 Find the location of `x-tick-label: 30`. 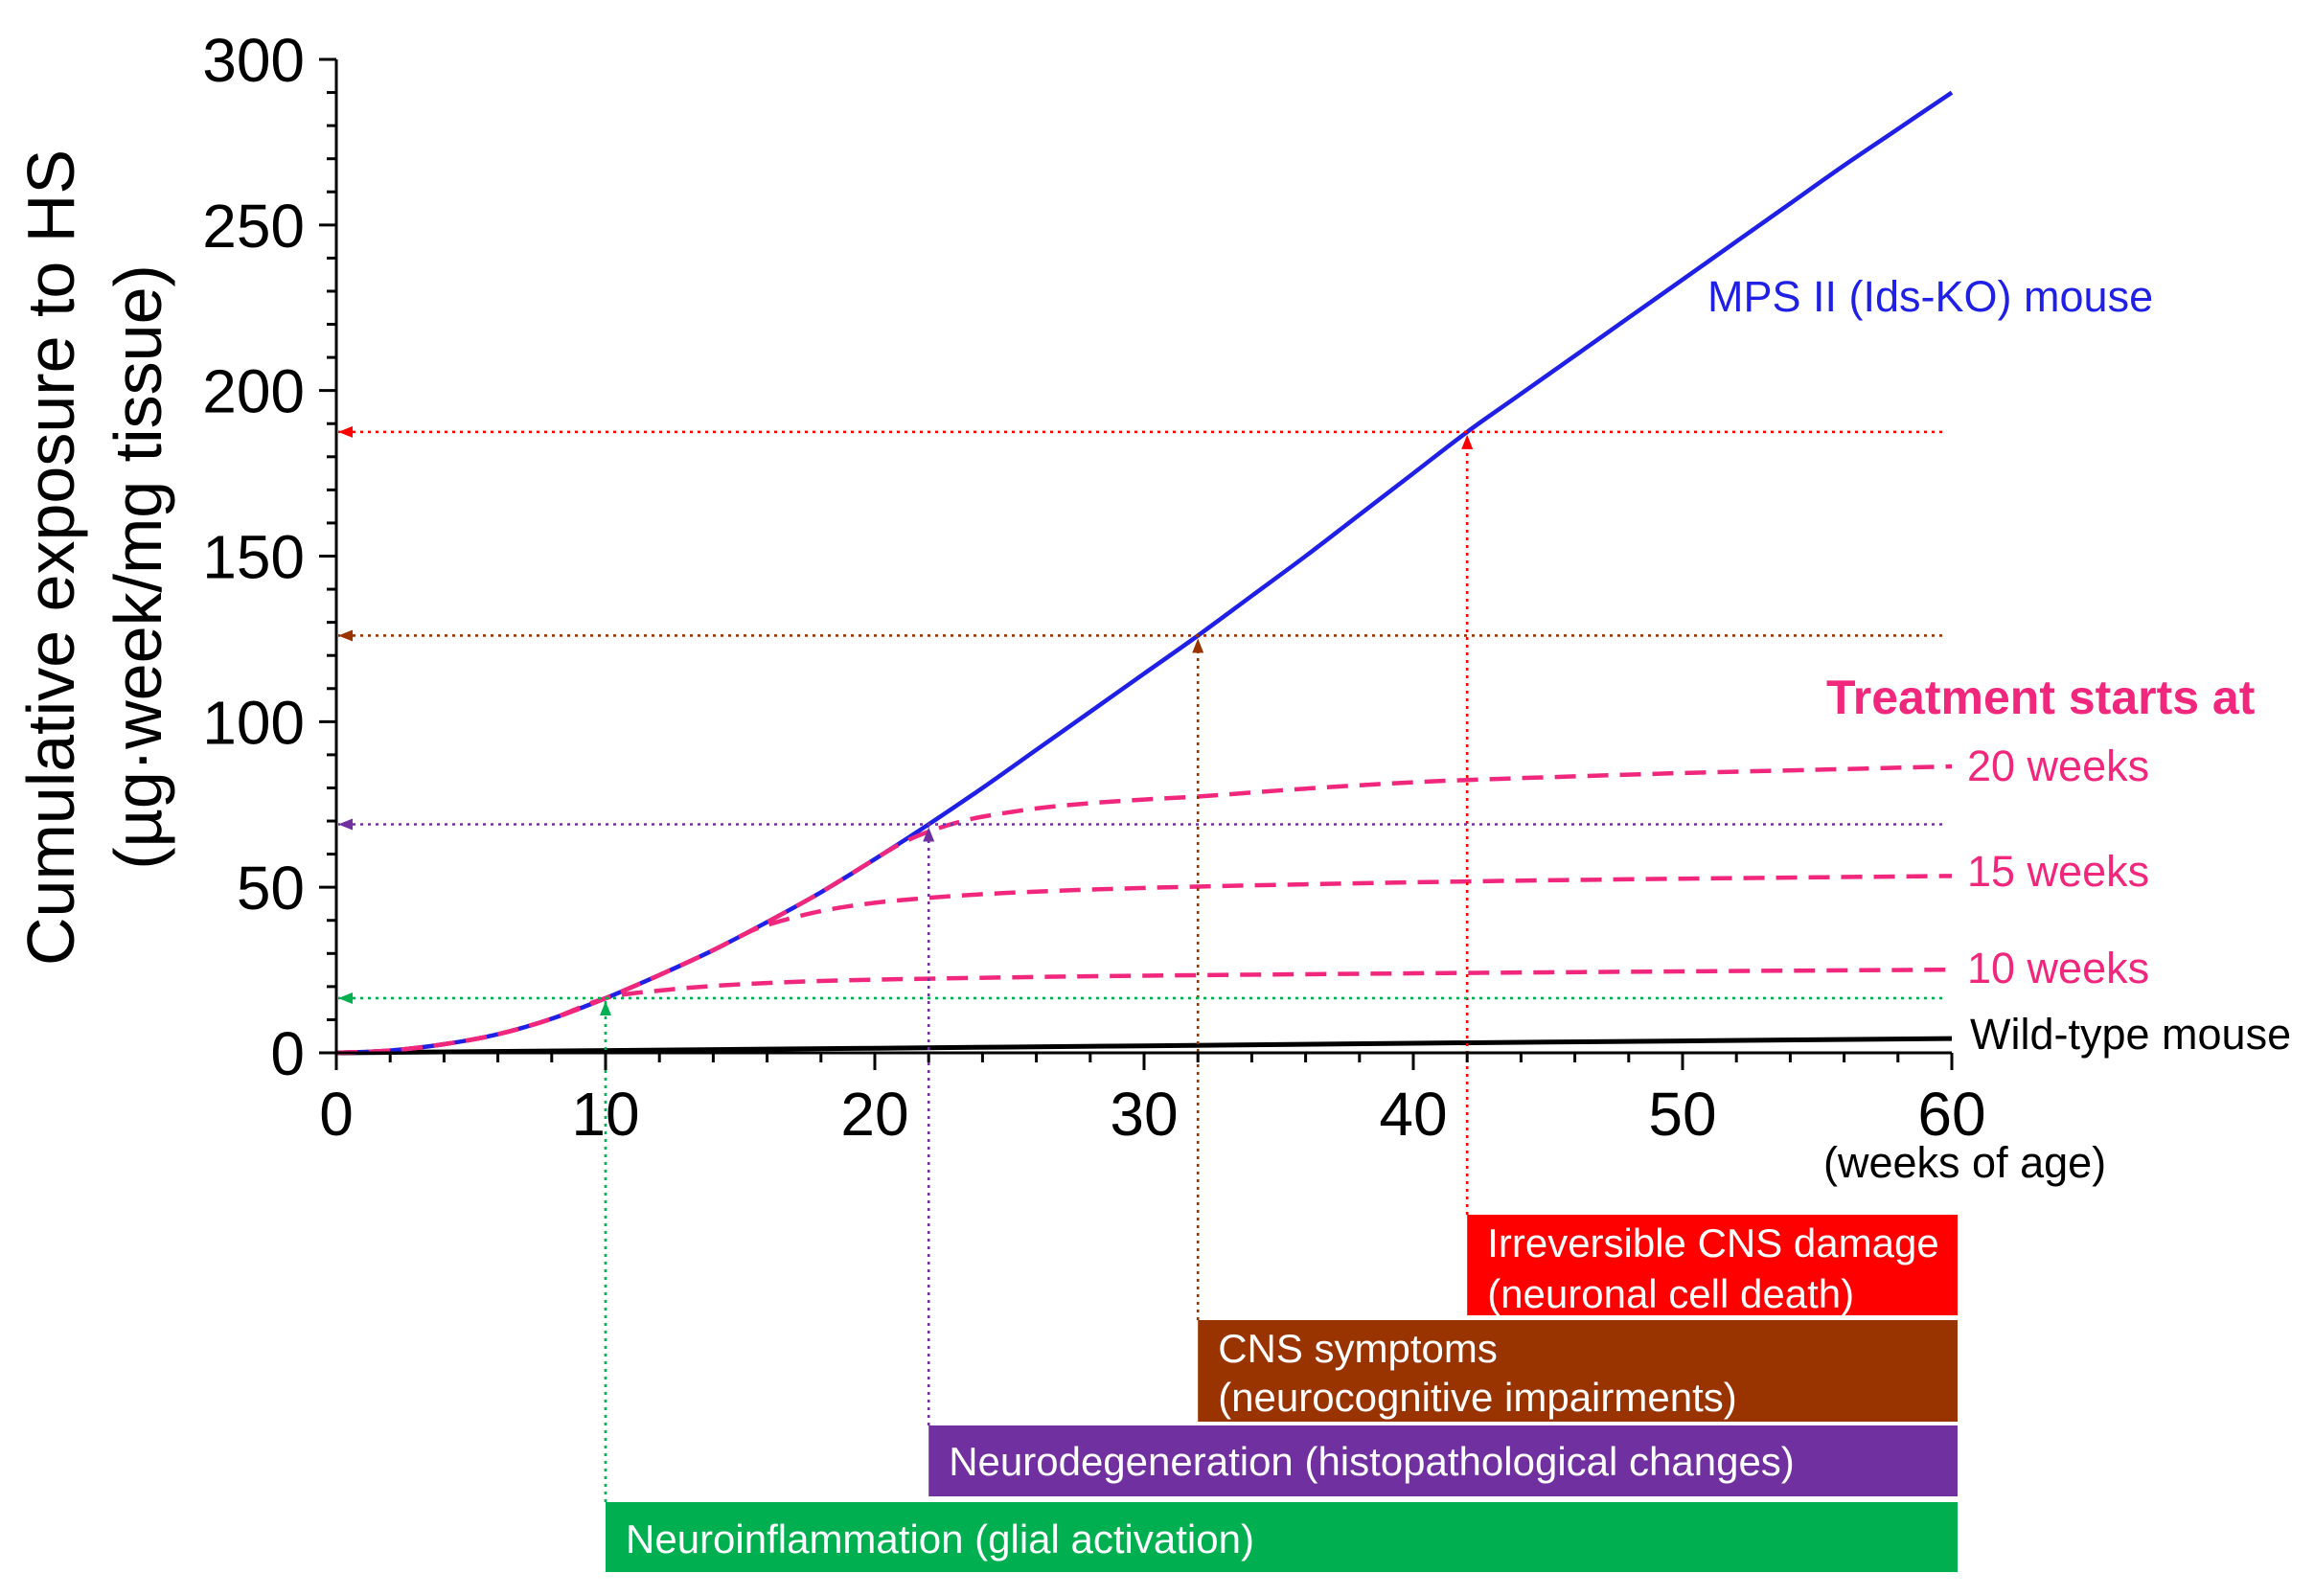

x-tick-label: 30 is located at coordinates (1144, 1114).